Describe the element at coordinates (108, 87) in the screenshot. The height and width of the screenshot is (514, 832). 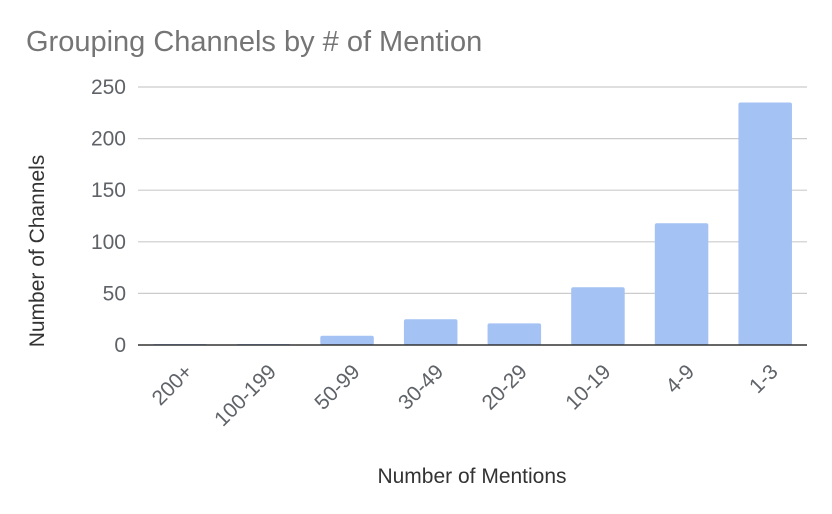
I see `y-tick-label: 250` at that location.